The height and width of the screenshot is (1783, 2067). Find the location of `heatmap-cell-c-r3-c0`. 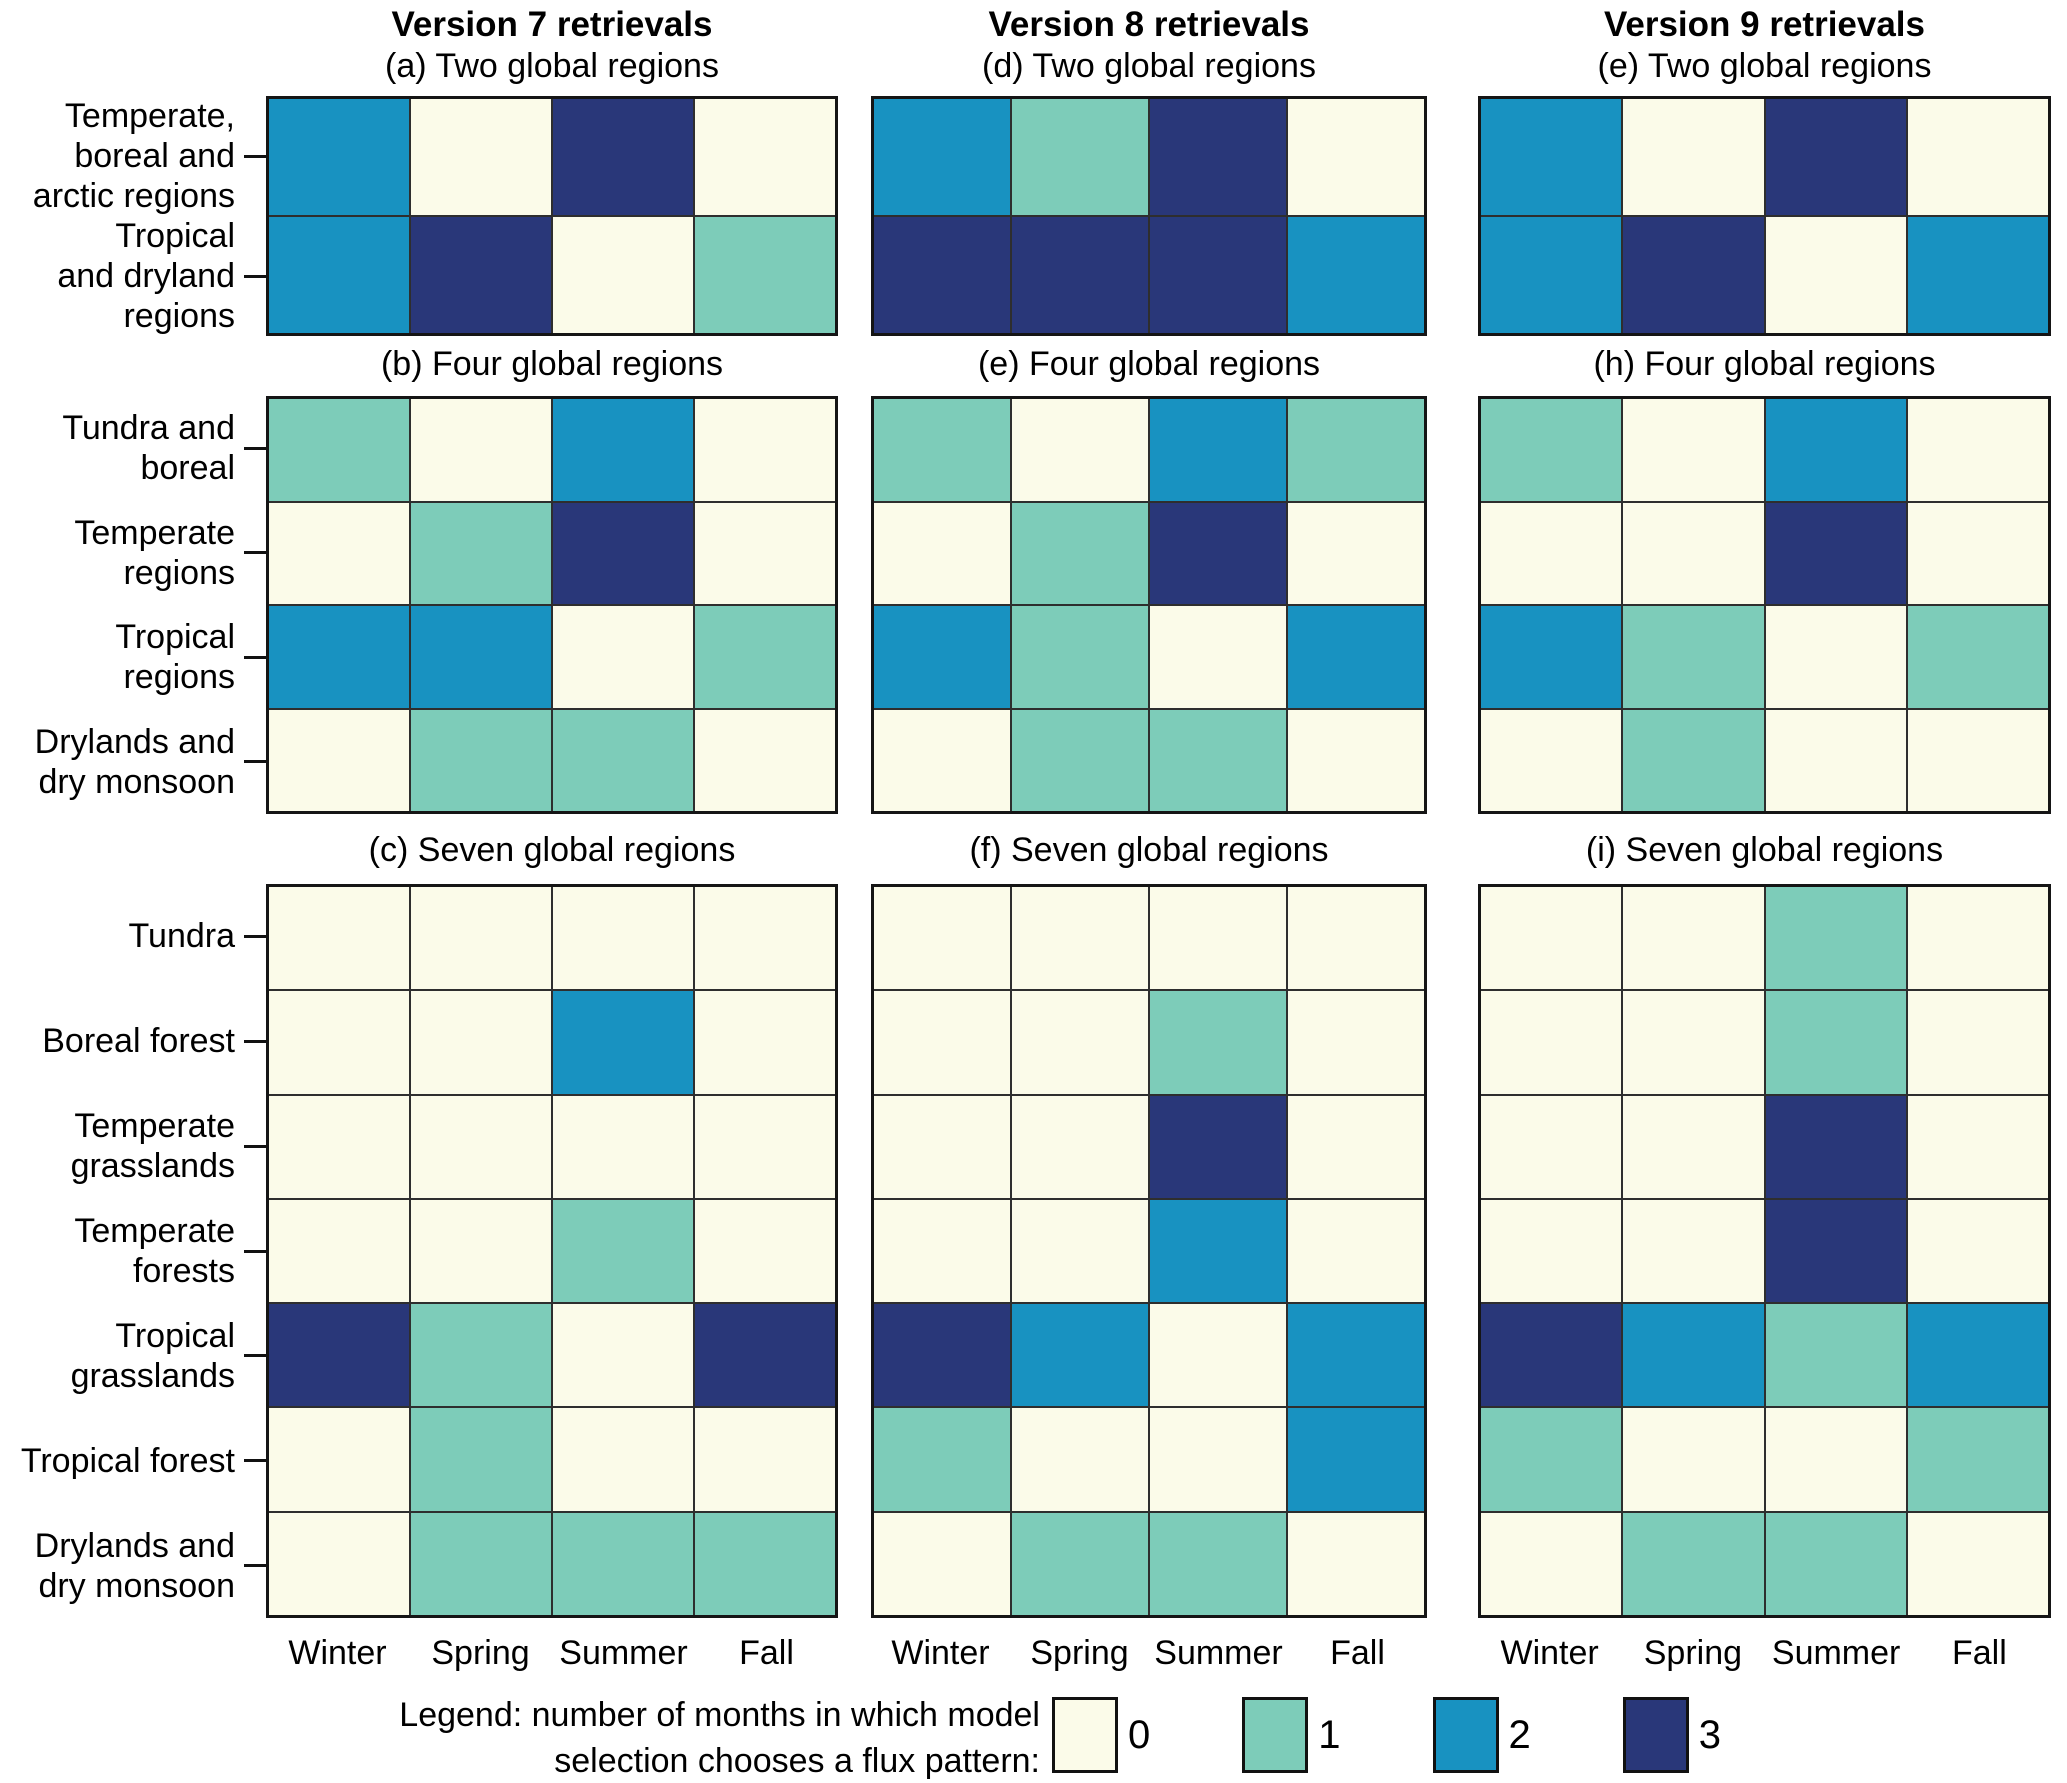

heatmap-cell-c-r3-c0 is located at coordinates (339, 1251).